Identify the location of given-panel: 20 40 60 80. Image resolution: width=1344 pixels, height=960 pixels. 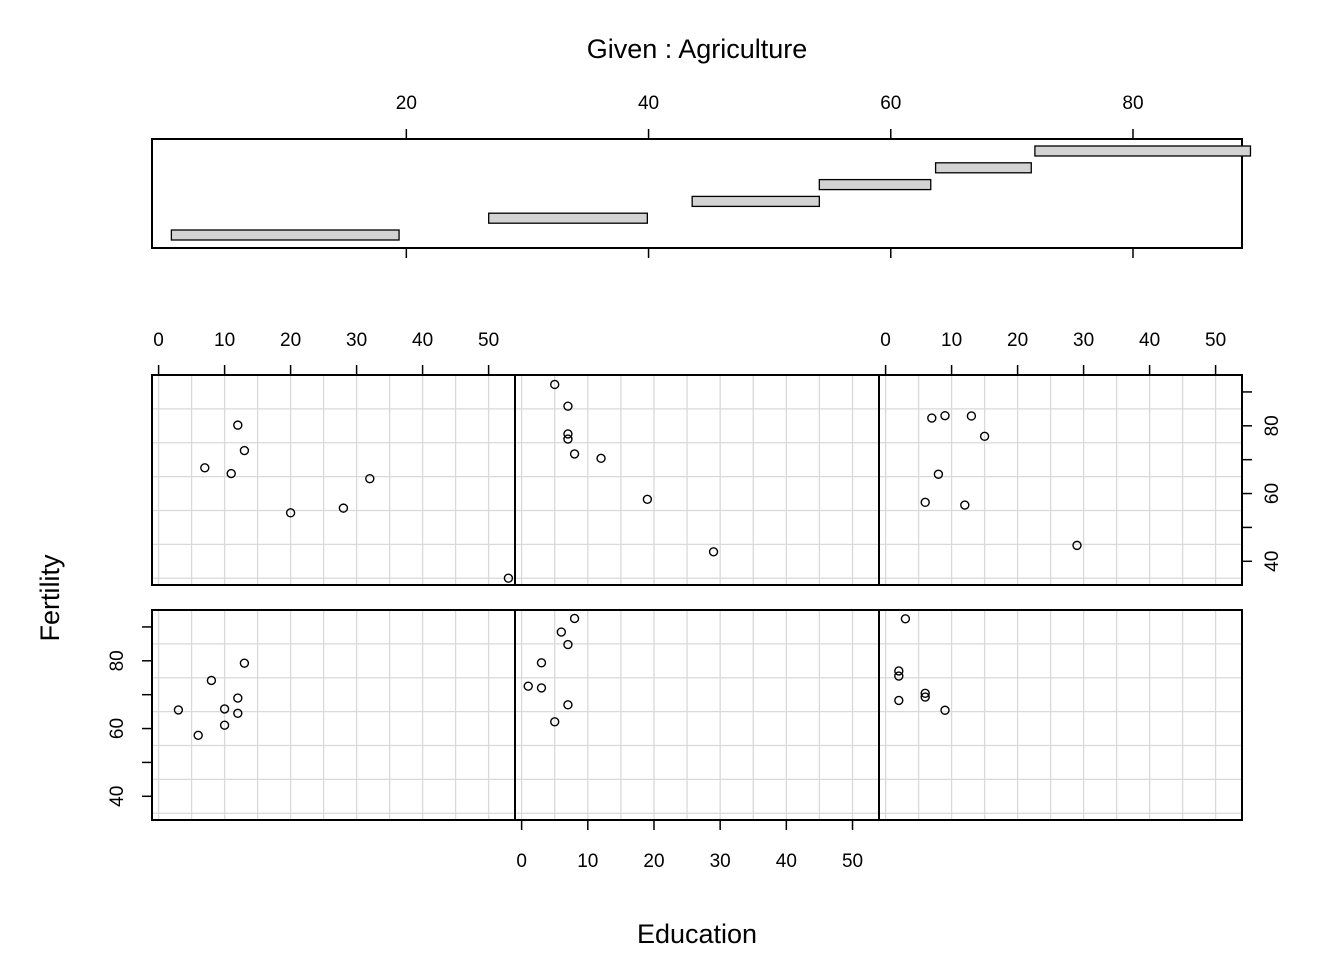
(701, 175).